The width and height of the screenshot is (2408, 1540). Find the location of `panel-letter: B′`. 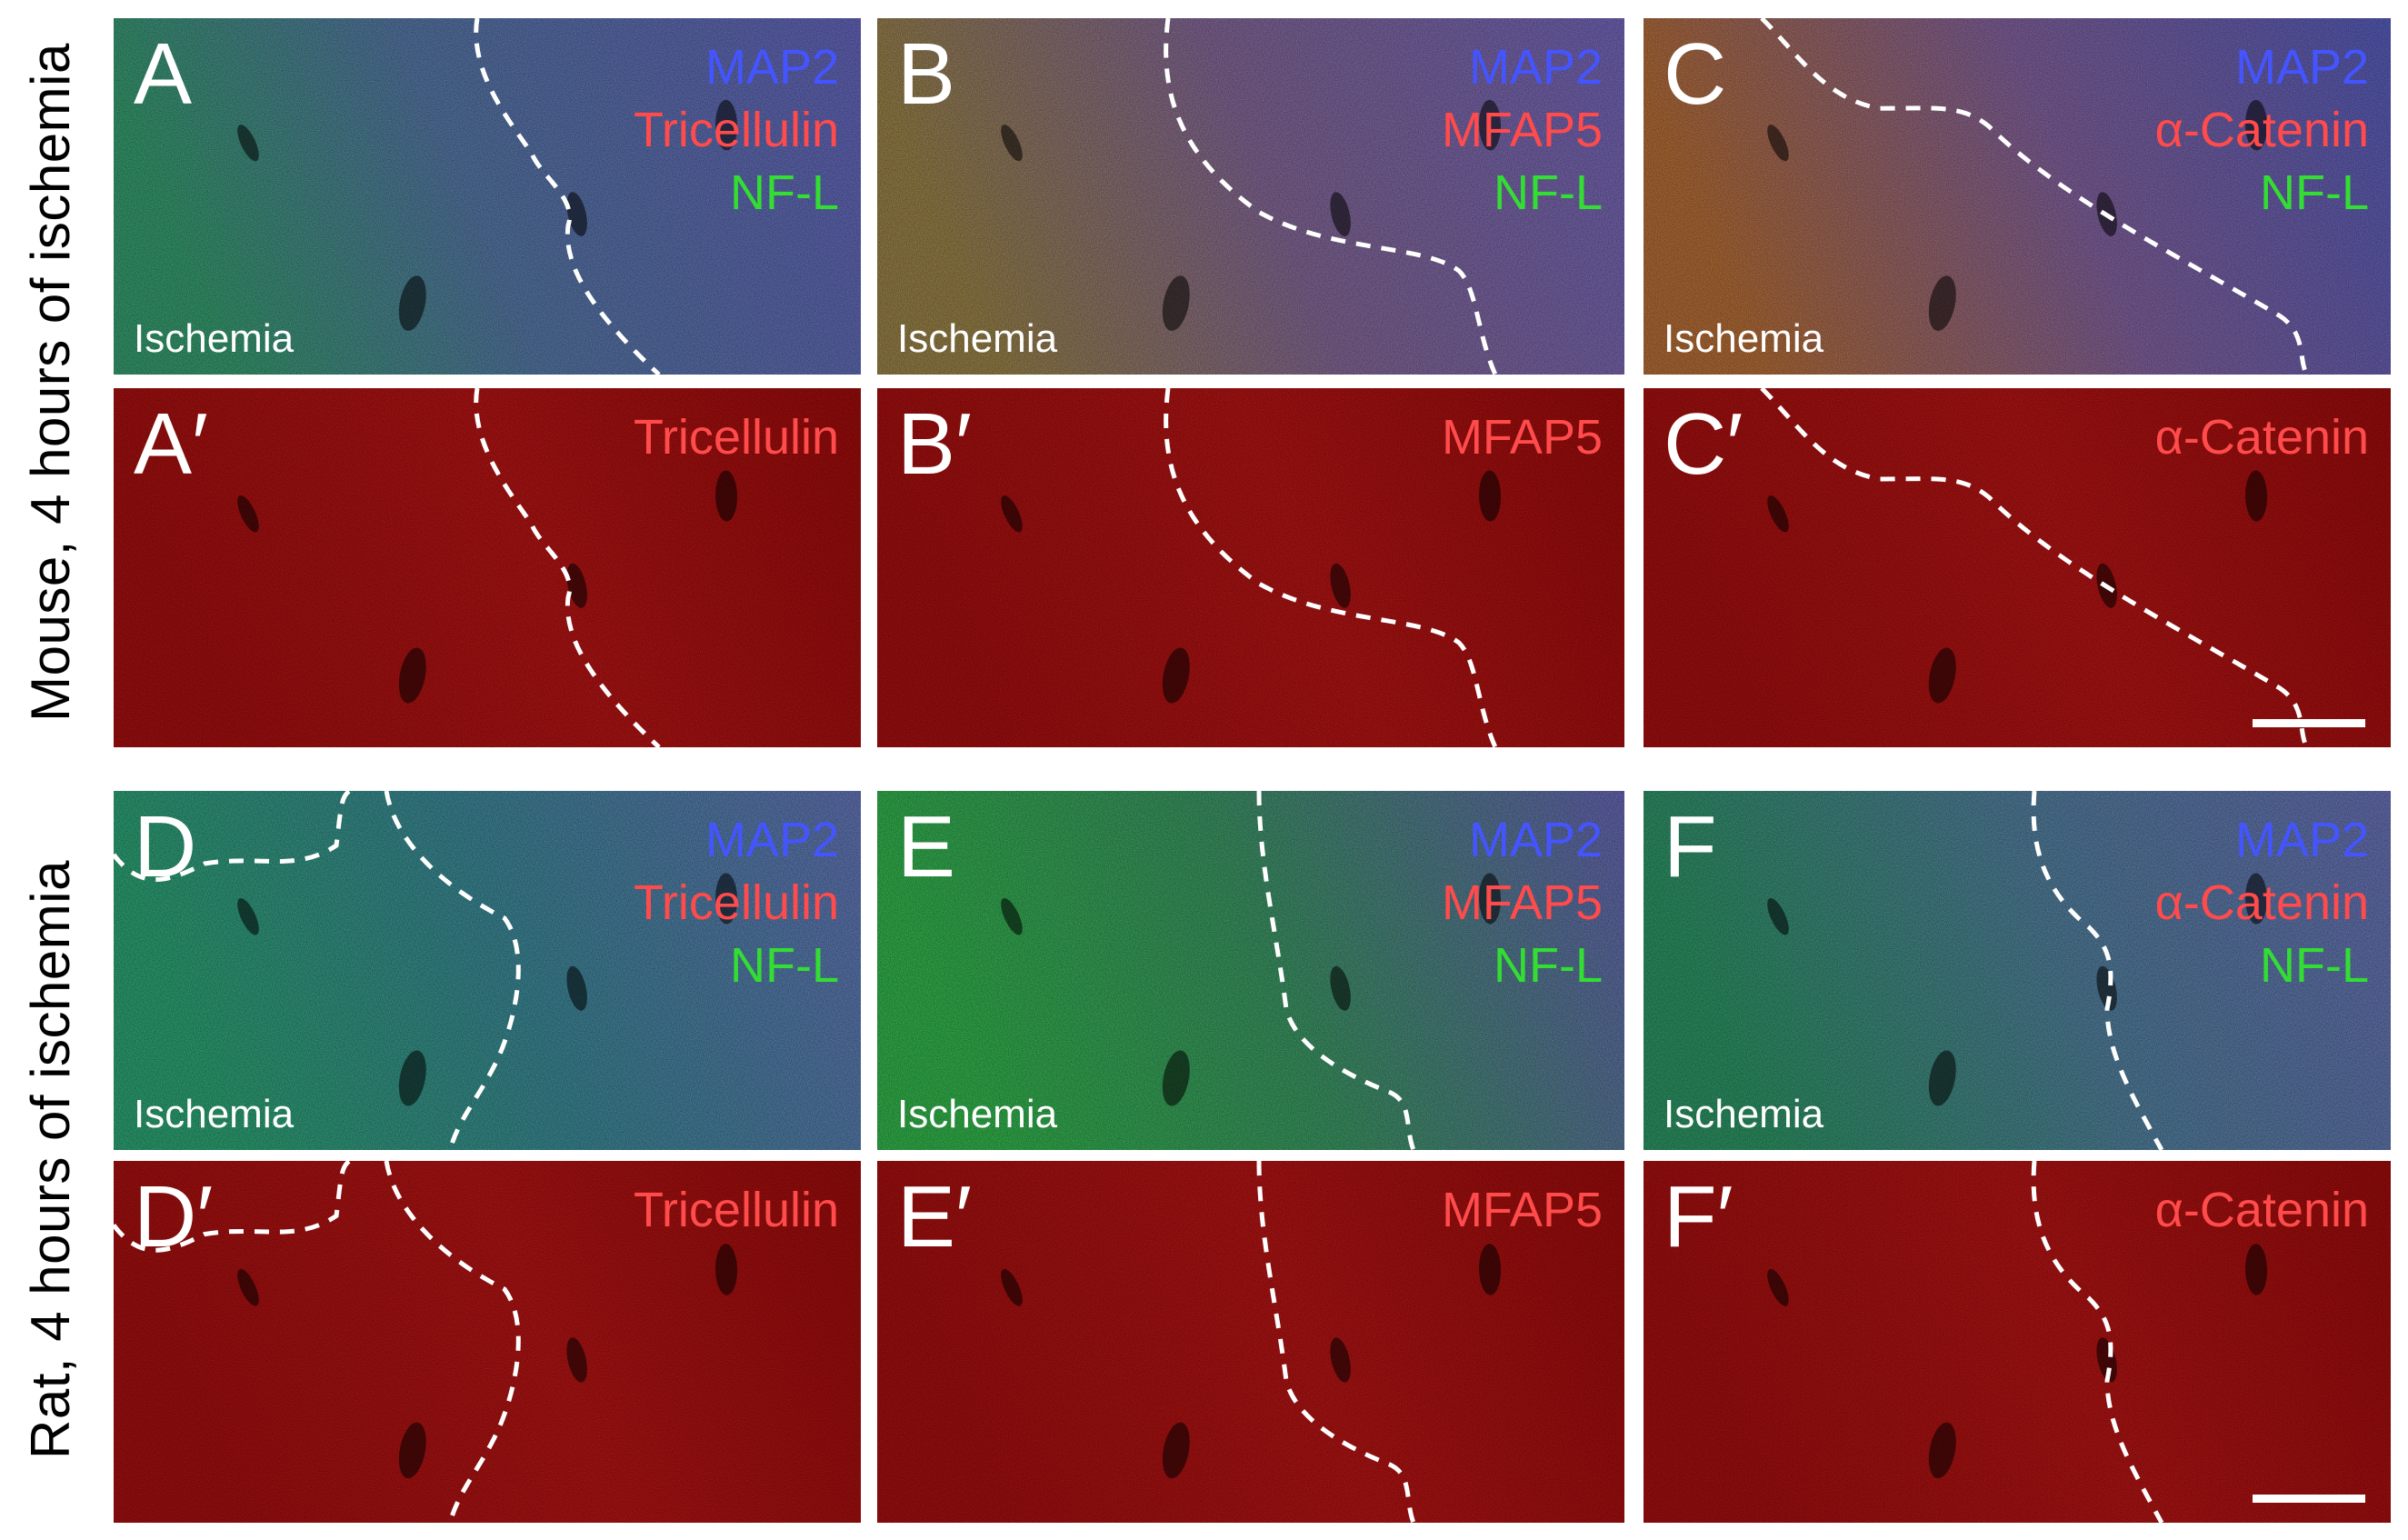

panel-letter: B′ is located at coordinates (935, 444).